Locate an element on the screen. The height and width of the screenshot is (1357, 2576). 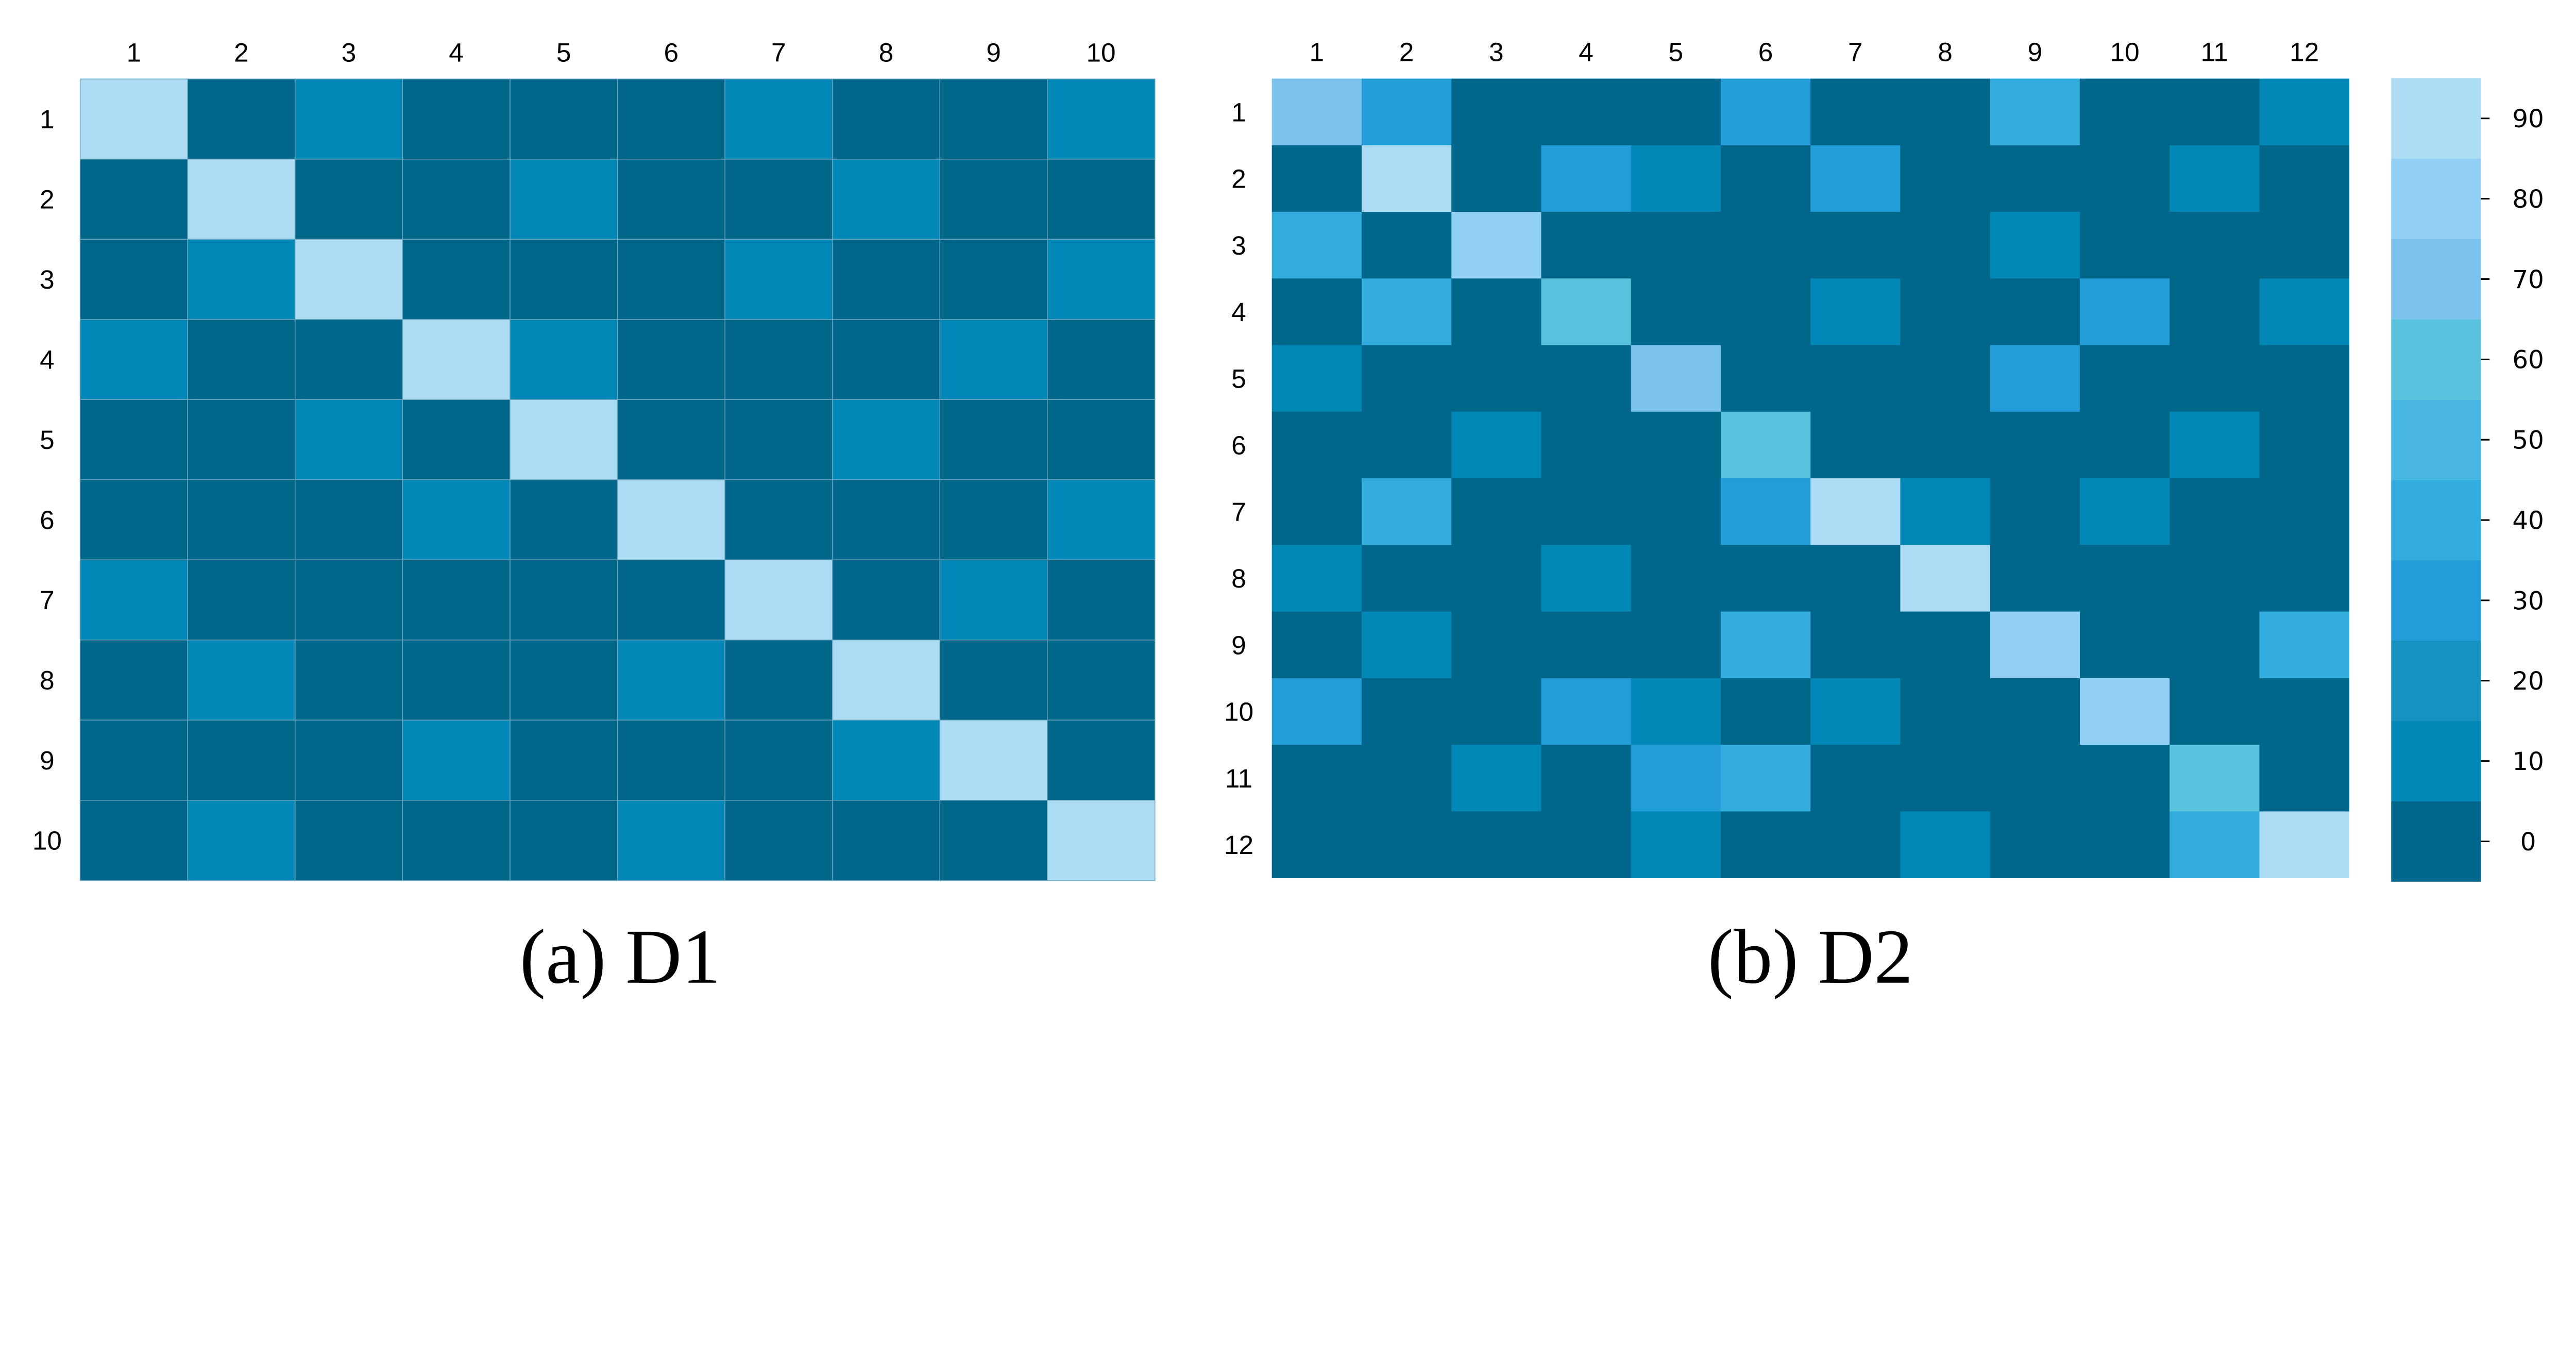
y-tick-label: 4 is located at coordinates (1238, 312).